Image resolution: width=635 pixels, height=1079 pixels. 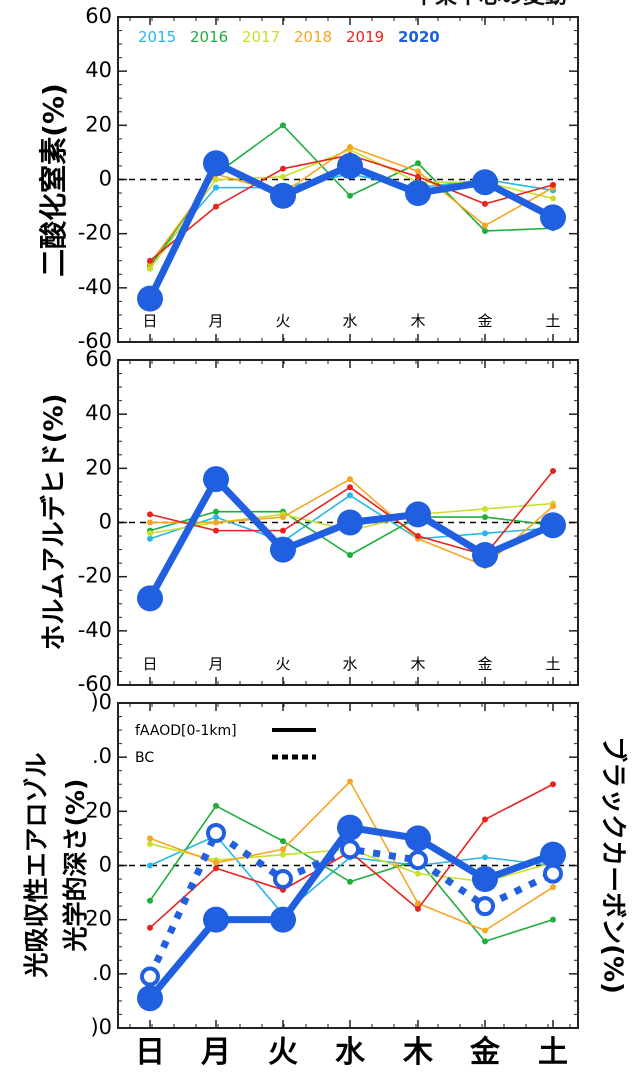 What do you see at coordinates (209, 37) in the screenshot?
I see `legend-2016: 2016` at bounding box center [209, 37].